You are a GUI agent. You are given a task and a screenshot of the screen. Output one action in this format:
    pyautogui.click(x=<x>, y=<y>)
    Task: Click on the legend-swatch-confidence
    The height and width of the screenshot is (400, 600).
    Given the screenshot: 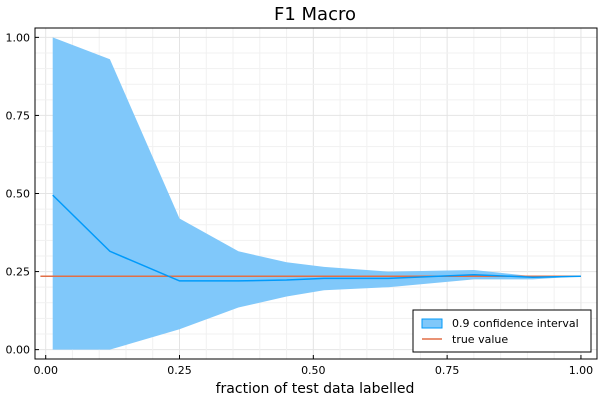 What is the action you would take?
    pyautogui.click(x=432, y=323)
    